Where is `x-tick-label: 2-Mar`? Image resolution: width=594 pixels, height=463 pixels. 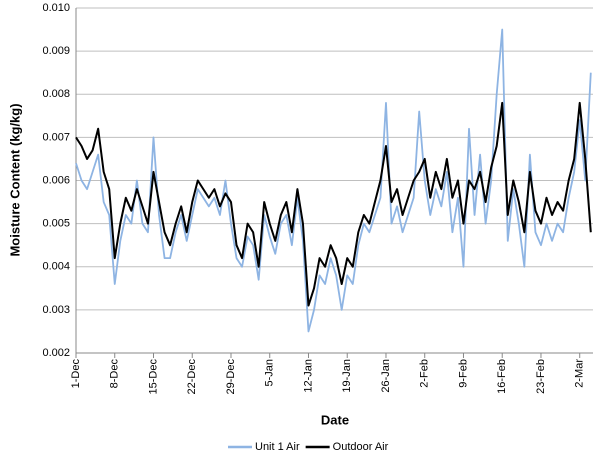 x-tick-label: 2-Mar is located at coordinates (580, 373).